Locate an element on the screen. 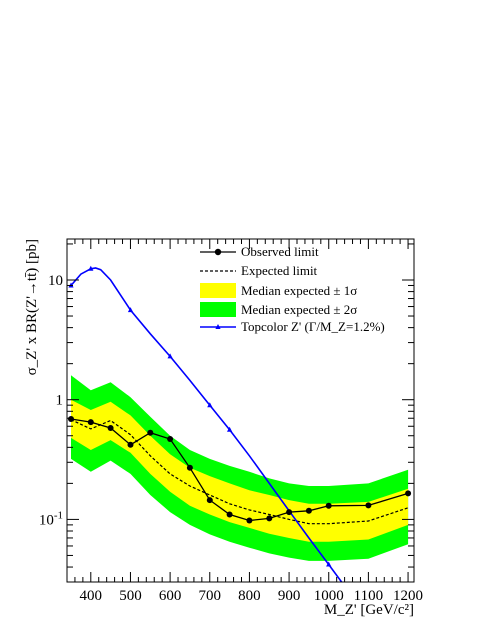 The width and height of the screenshot is (485, 627). x-tick-label: 1200 is located at coordinates (408, 596).